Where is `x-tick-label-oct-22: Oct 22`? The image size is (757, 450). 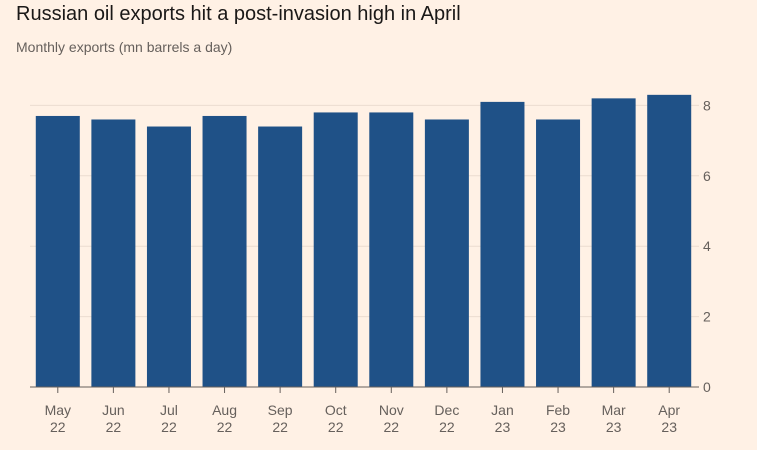 x-tick-label-oct-22: Oct 22 is located at coordinates (336, 418).